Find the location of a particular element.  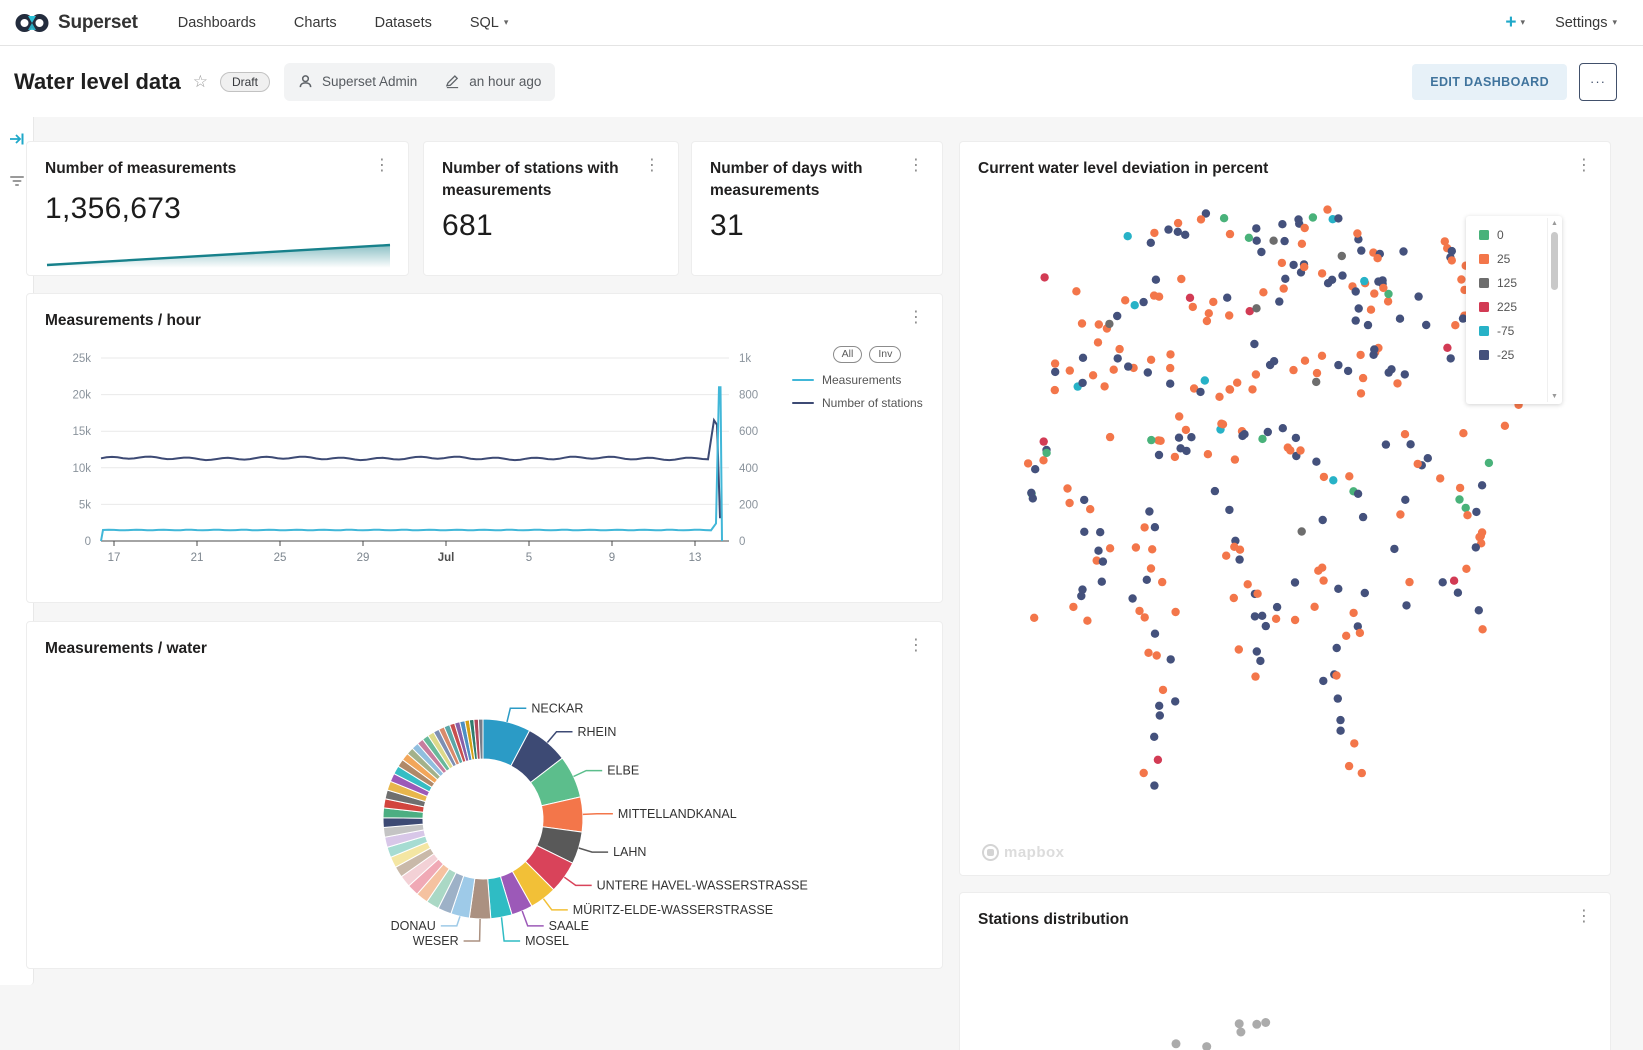

map-canvas is located at coordinates (1285, 971).